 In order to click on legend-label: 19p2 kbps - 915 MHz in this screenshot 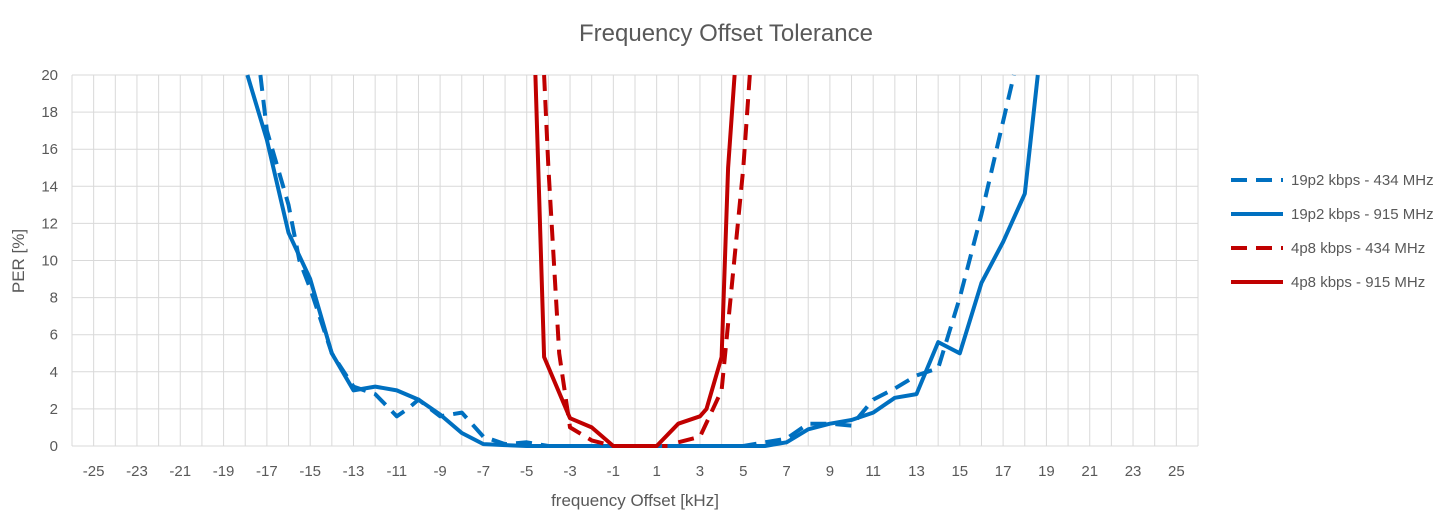, I will do `click(1362, 214)`.